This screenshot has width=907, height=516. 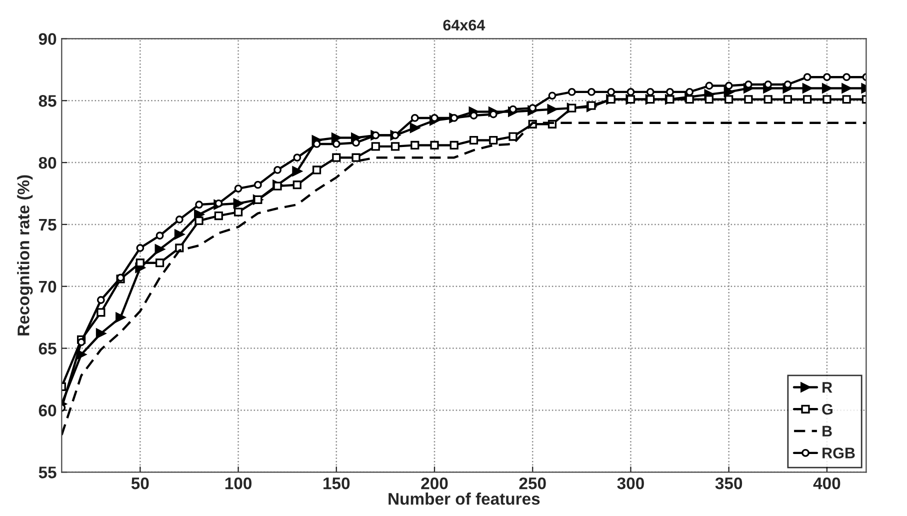 I want to click on x-axis-title: Number of features, so click(x=464, y=498).